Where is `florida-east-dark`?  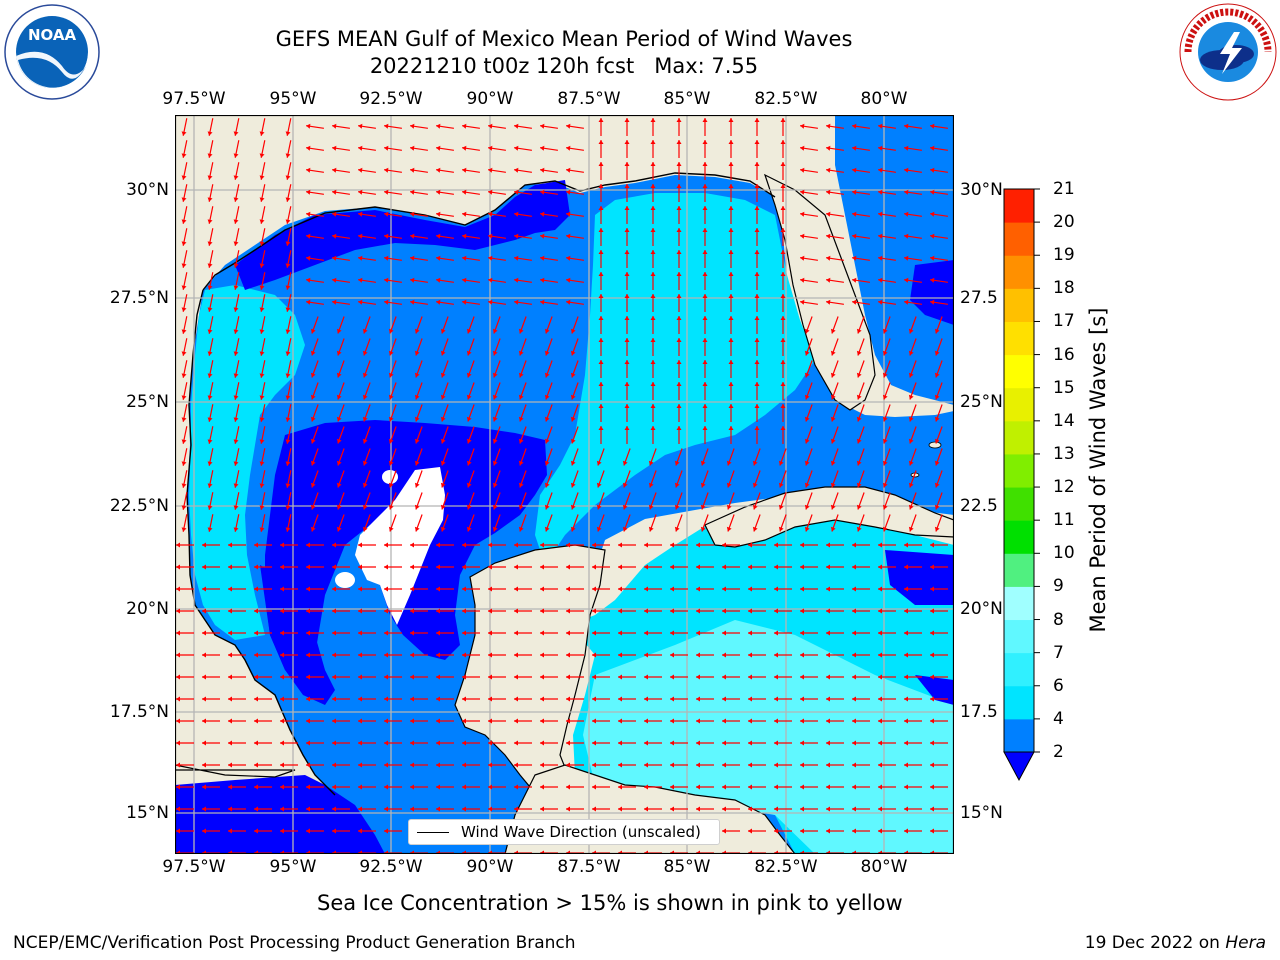 florida-east-dark is located at coordinates (932, 292).